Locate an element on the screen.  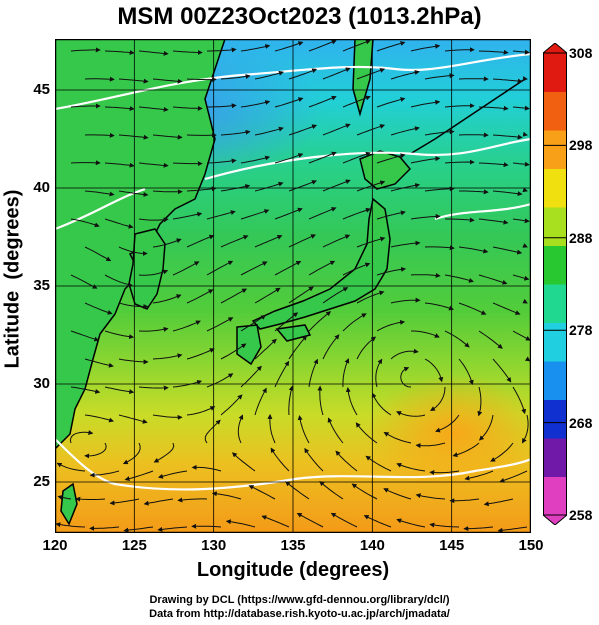
y-tick-label: 40 is located at coordinates (41, 187).